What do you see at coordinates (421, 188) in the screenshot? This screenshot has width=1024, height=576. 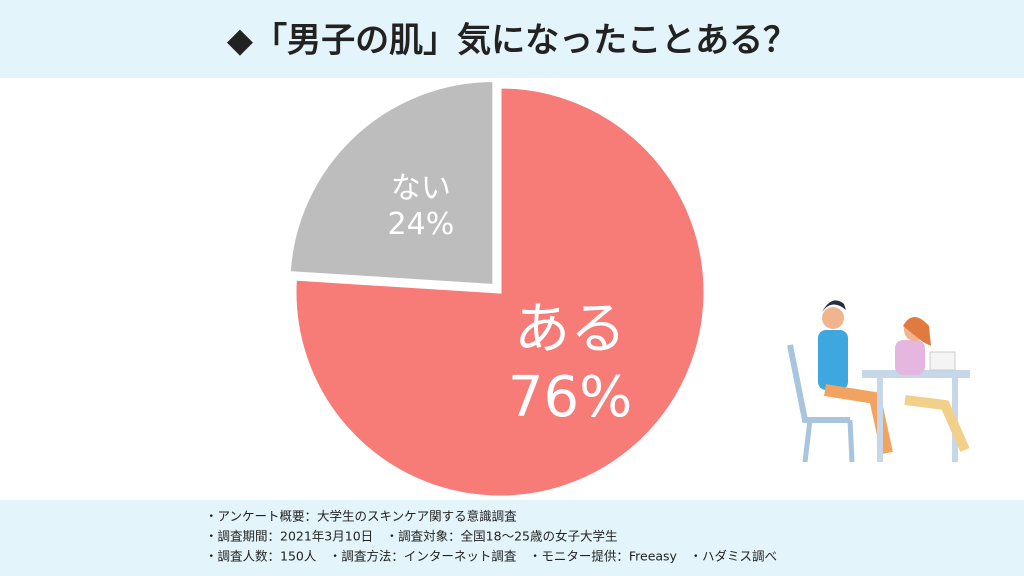 I see `slice-category-label: ない` at bounding box center [421, 188].